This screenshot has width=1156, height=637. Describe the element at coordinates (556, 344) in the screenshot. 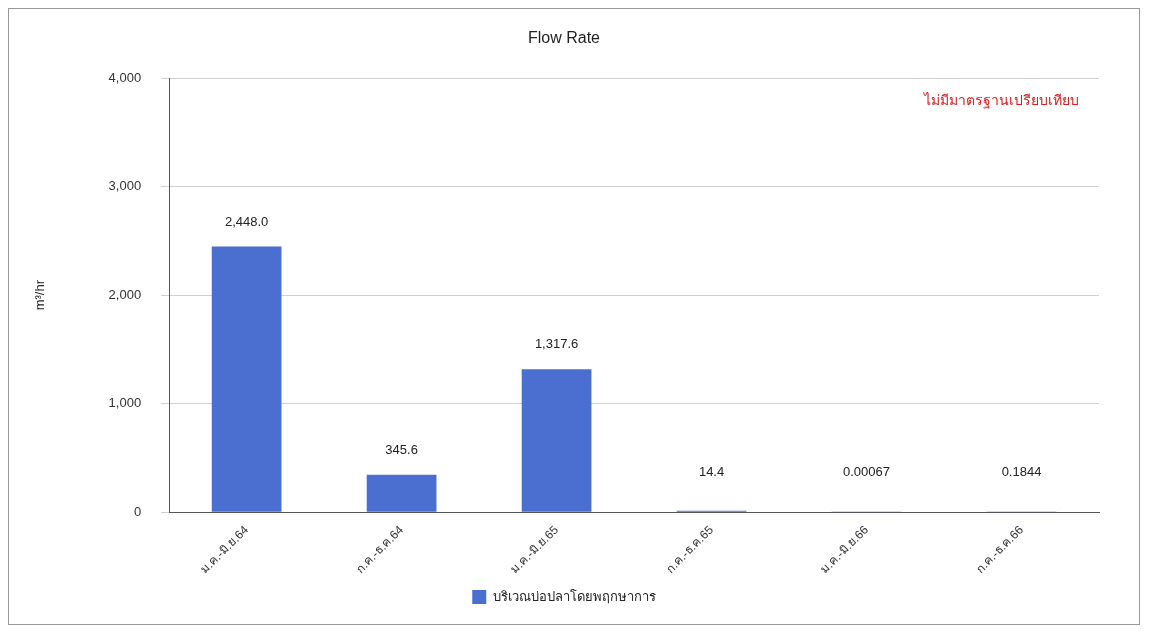

I see `data-label: 1,317.6` at that location.